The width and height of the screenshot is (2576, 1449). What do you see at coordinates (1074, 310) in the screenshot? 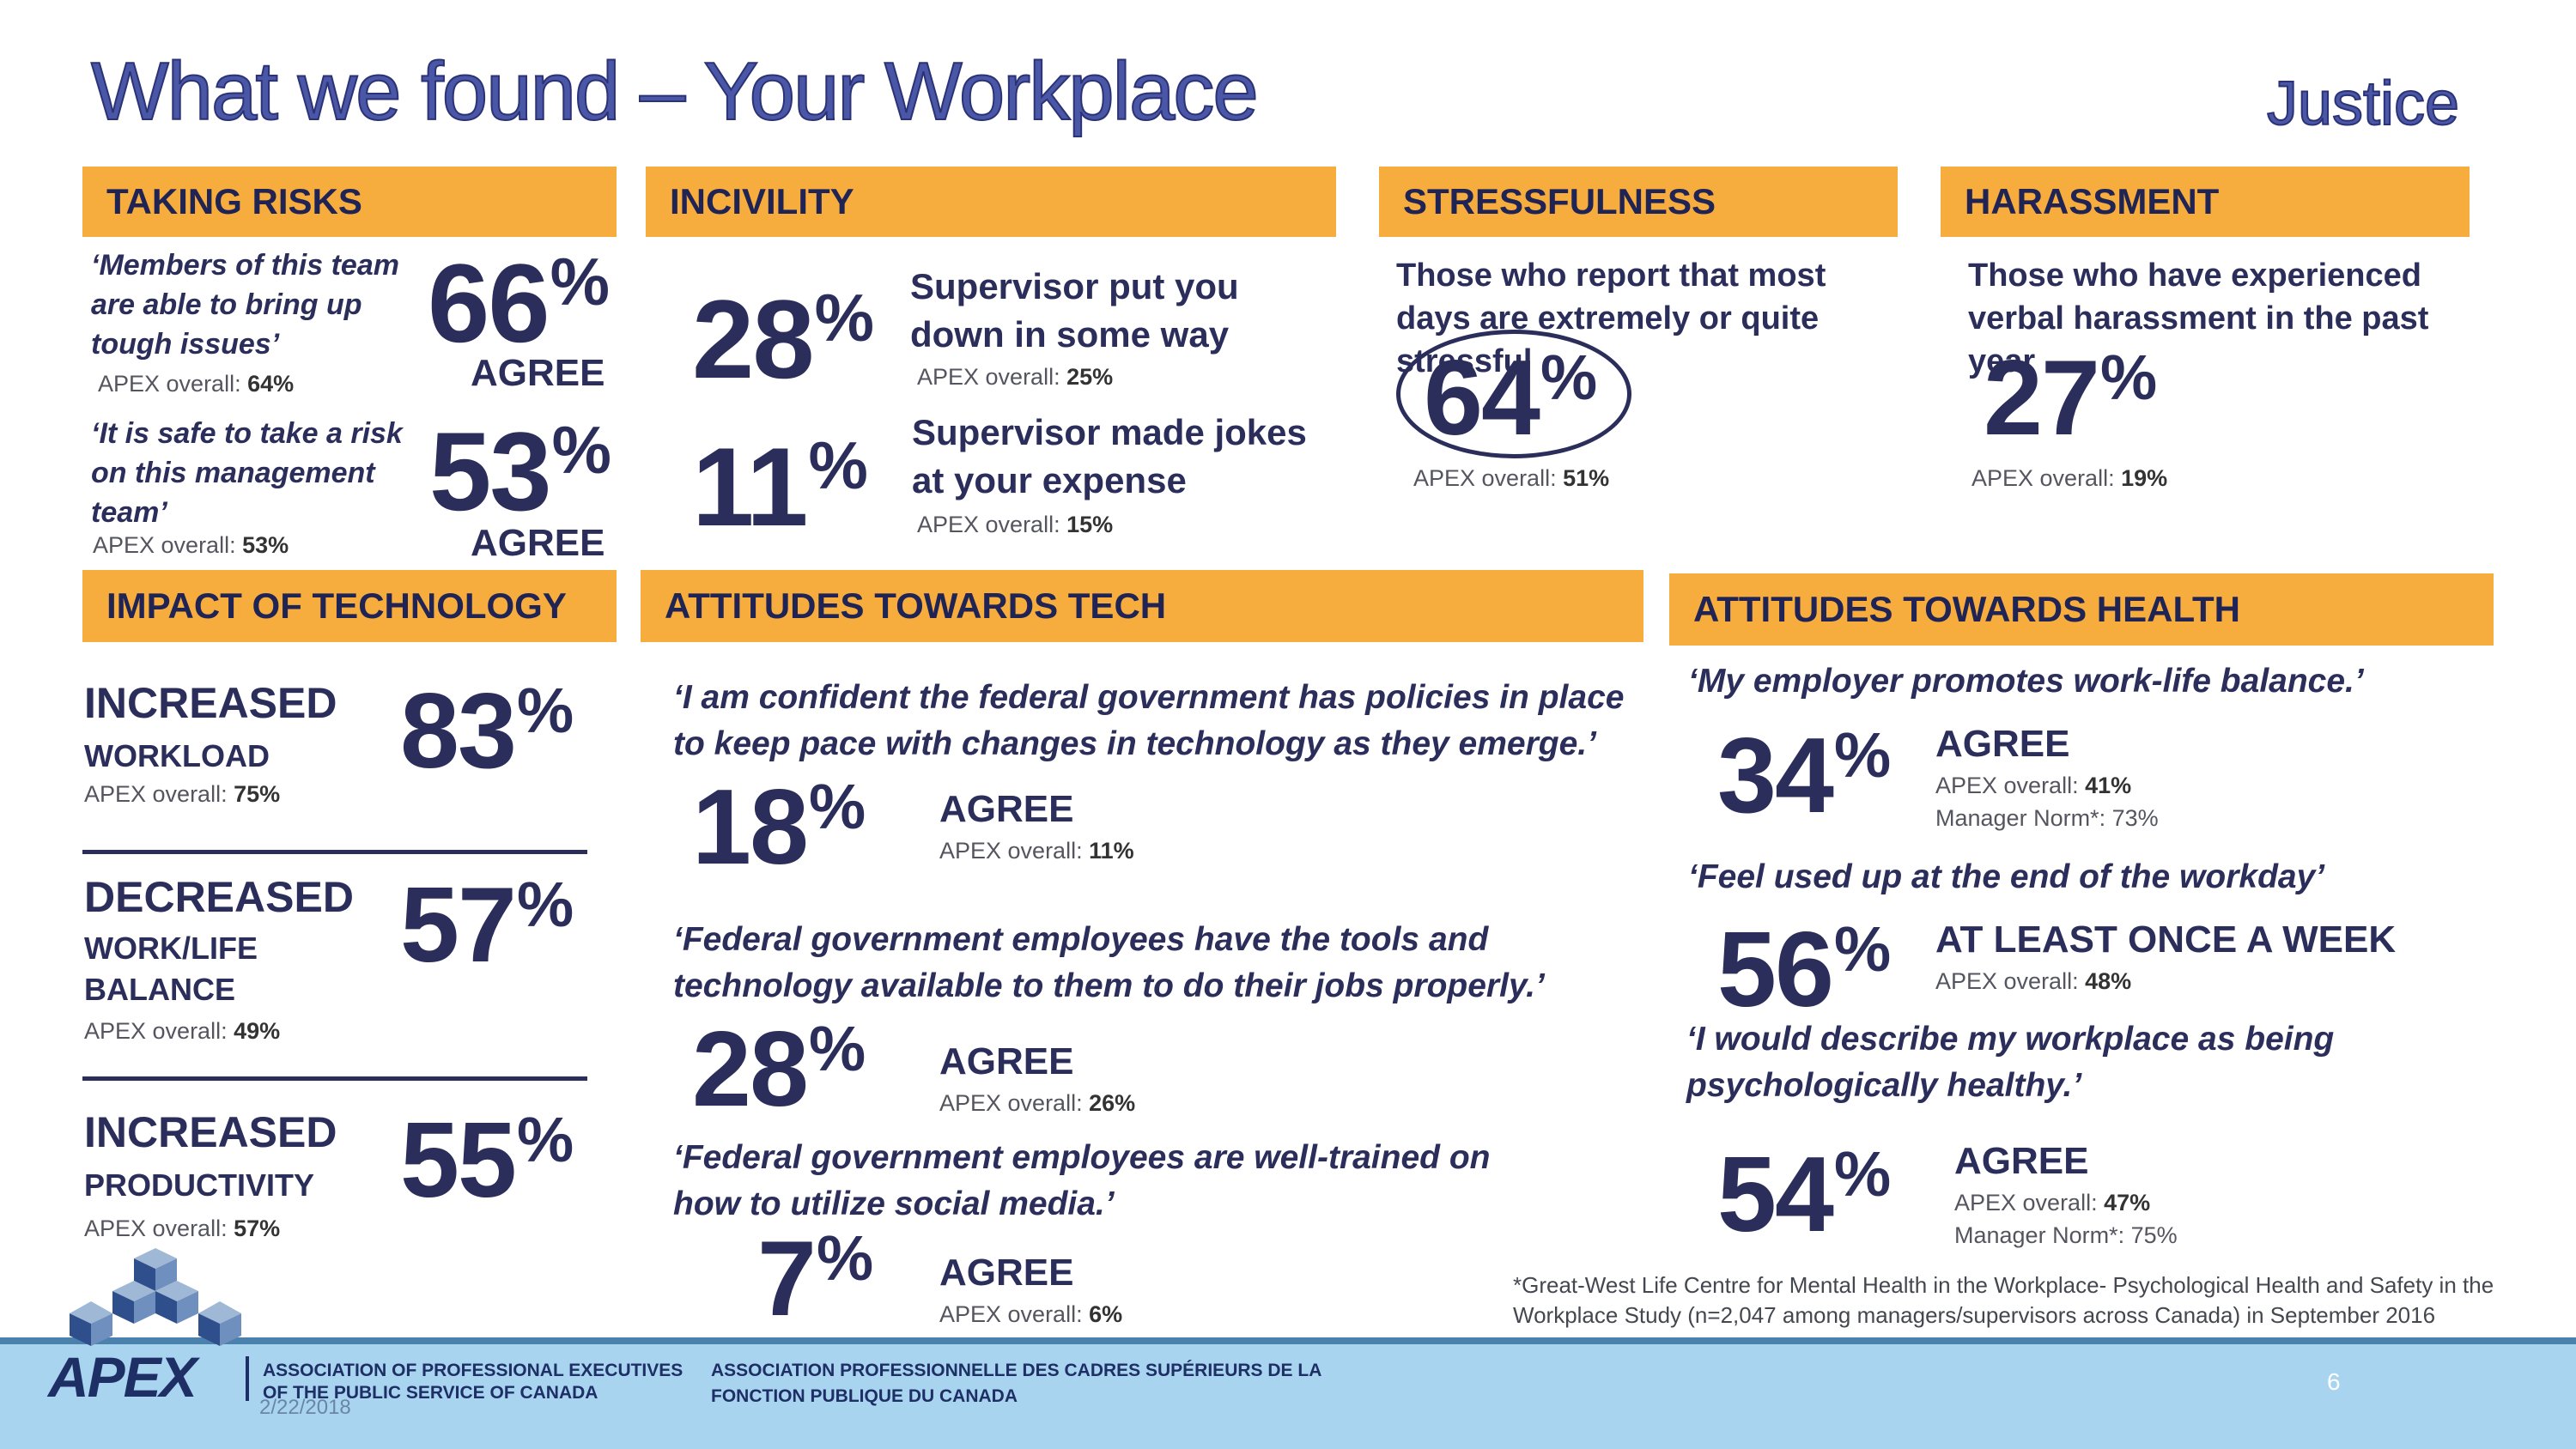
I see `incivility-label-1: Supervisor put you down in some way` at bounding box center [1074, 310].